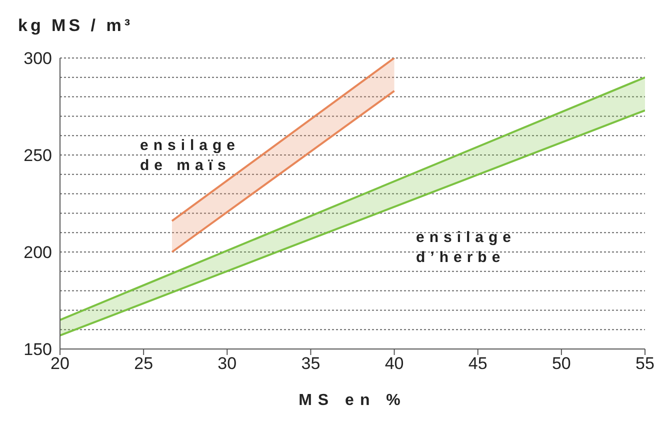  Describe the element at coordinates (227, 364) in the screenshot. I see `x-tick-label: 30` at that location.